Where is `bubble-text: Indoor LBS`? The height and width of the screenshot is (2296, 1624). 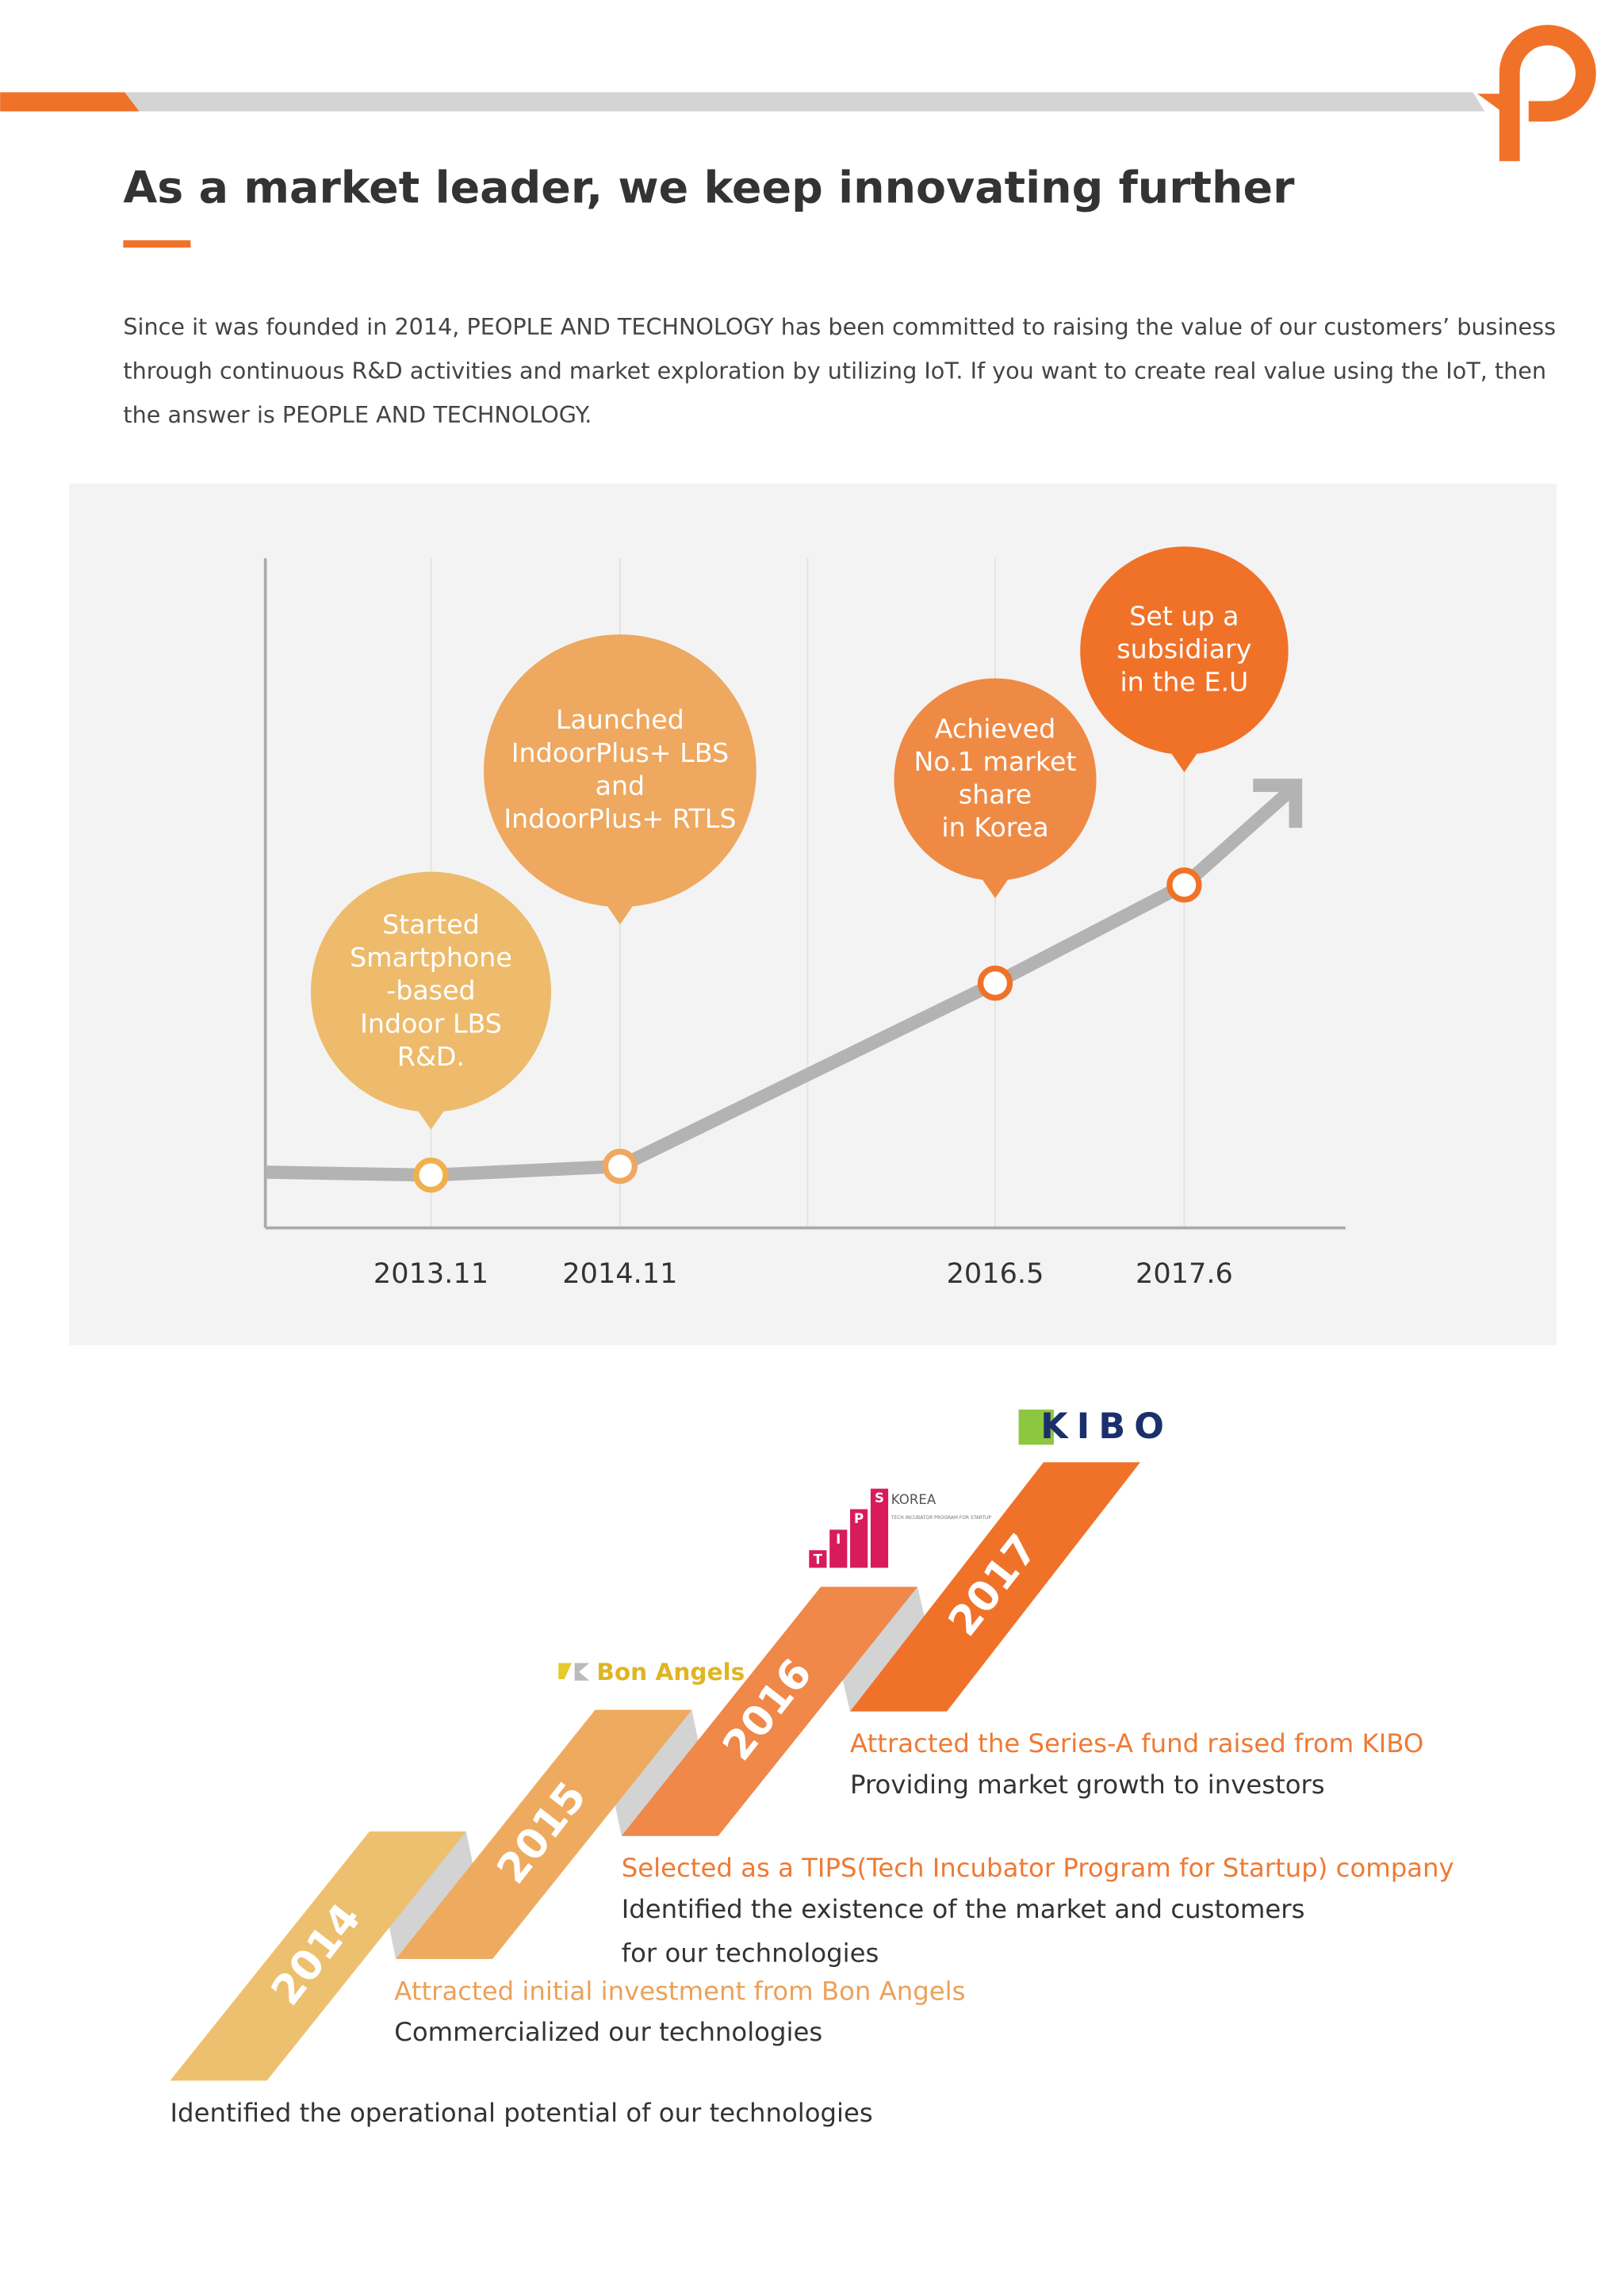
bubble-text: Indoor LBS is located at coordinates (431, 1024).